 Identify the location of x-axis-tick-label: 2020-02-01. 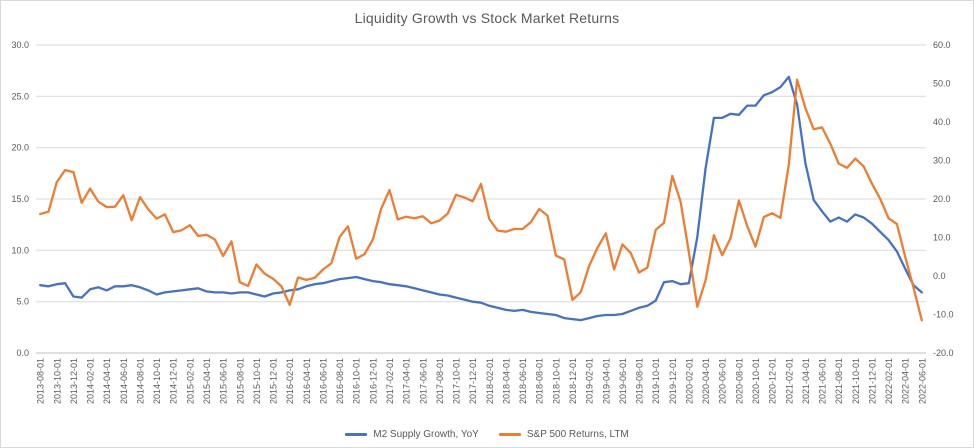
(689, 381).